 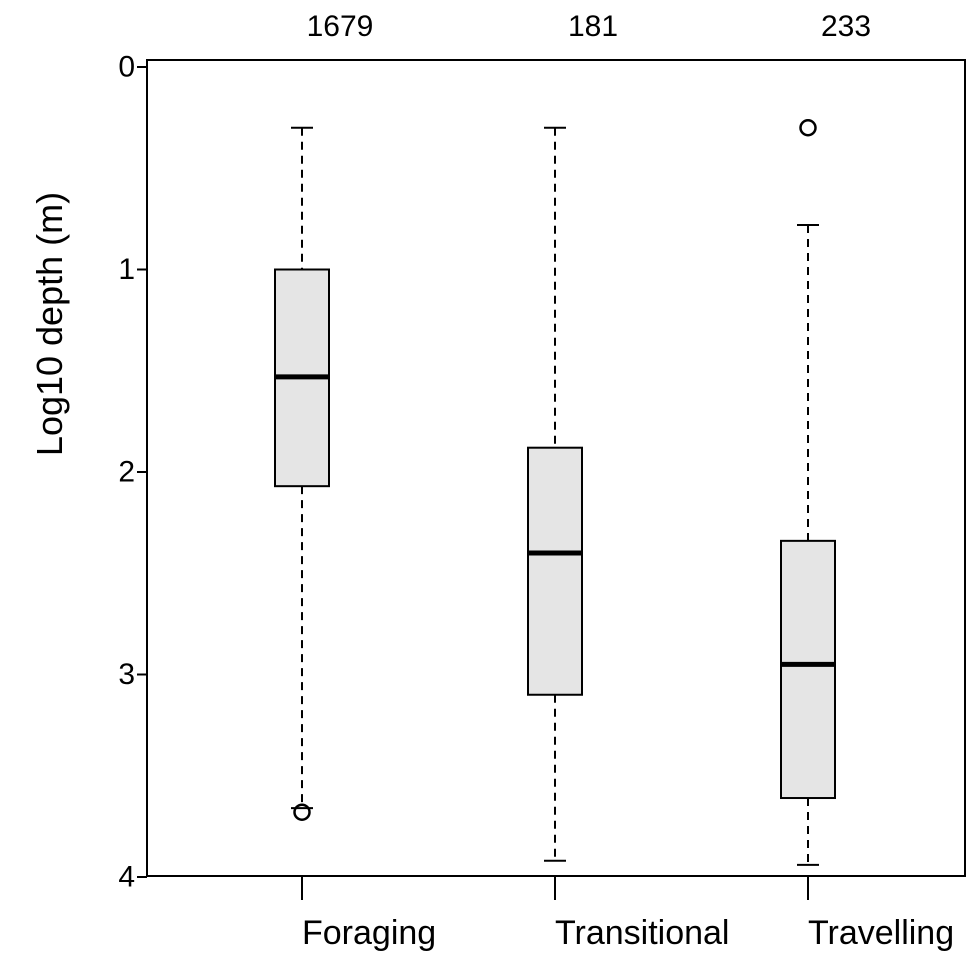 I want to click on y-tick-label-2: 2, so click(x=126, y=472).